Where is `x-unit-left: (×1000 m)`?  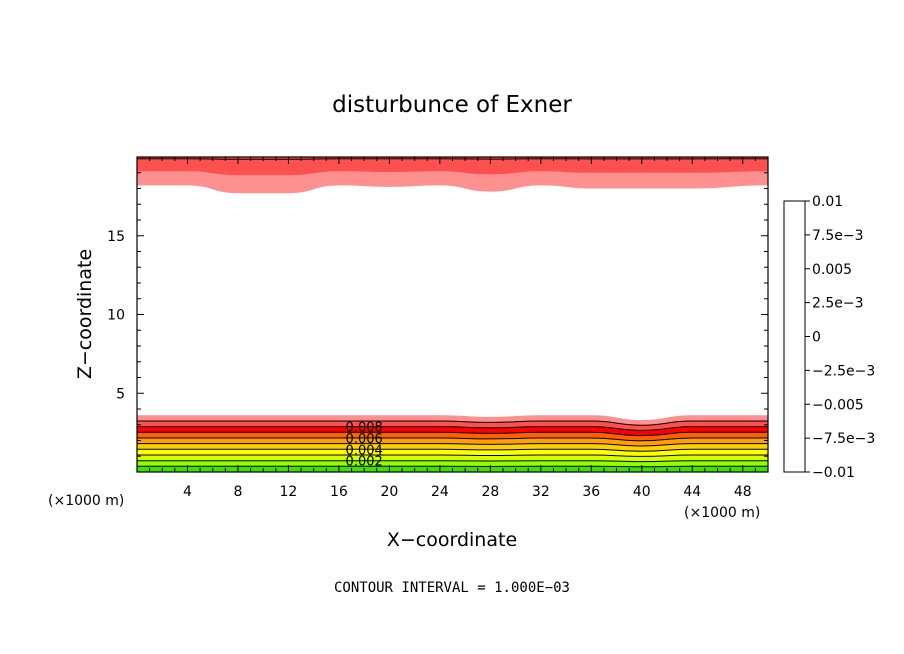 x-unit-left: (×1000 m) is located at coordinates (86, 501).